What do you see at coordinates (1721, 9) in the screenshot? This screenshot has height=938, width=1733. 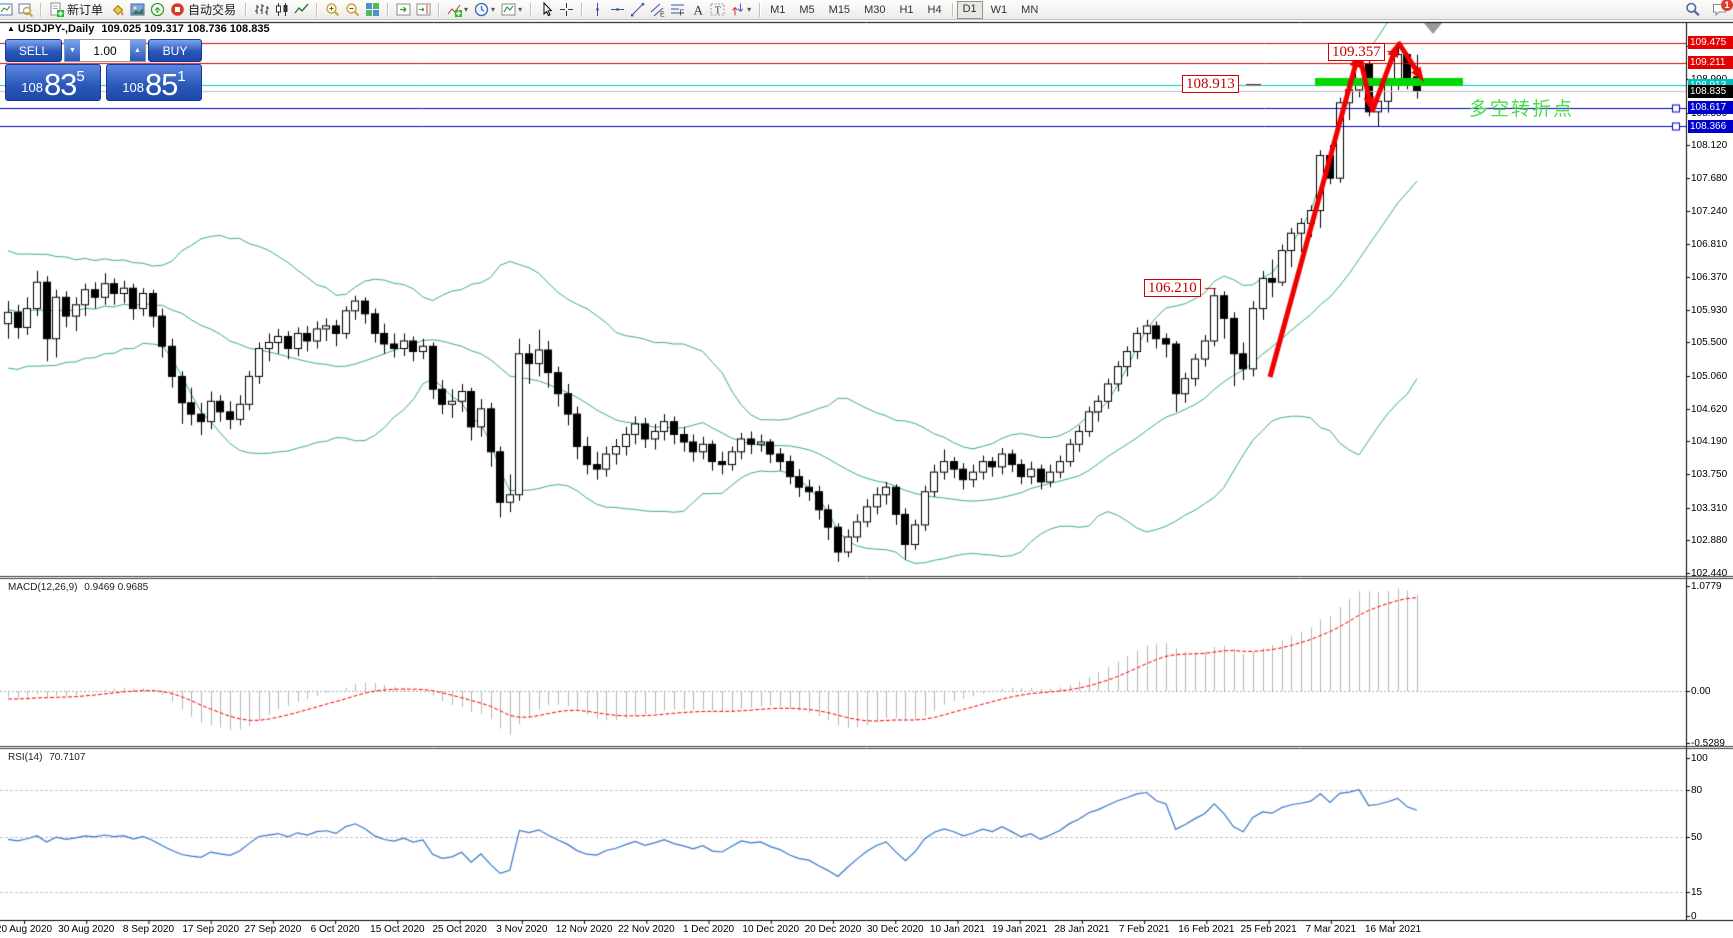 I see `chat-button: 1` at bounding box center [1721, 9].